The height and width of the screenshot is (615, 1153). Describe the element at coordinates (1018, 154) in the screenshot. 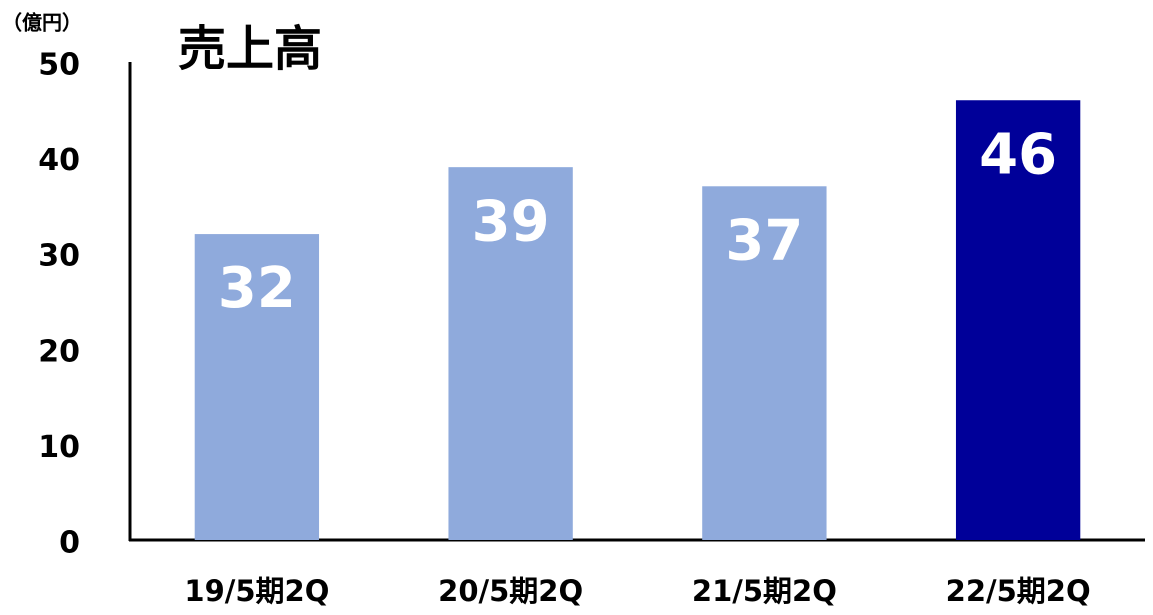

I see `value-label: 46` at that location.